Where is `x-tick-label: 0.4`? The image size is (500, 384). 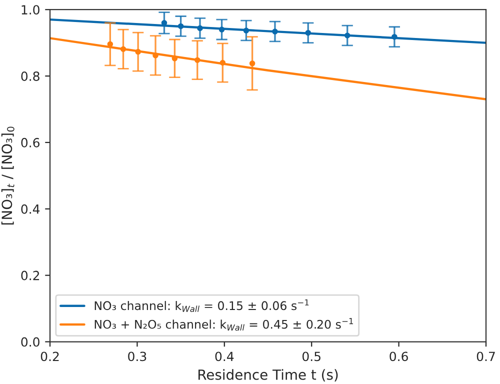
x-tick-label: 0.4 is located at coordinates (224, 357).